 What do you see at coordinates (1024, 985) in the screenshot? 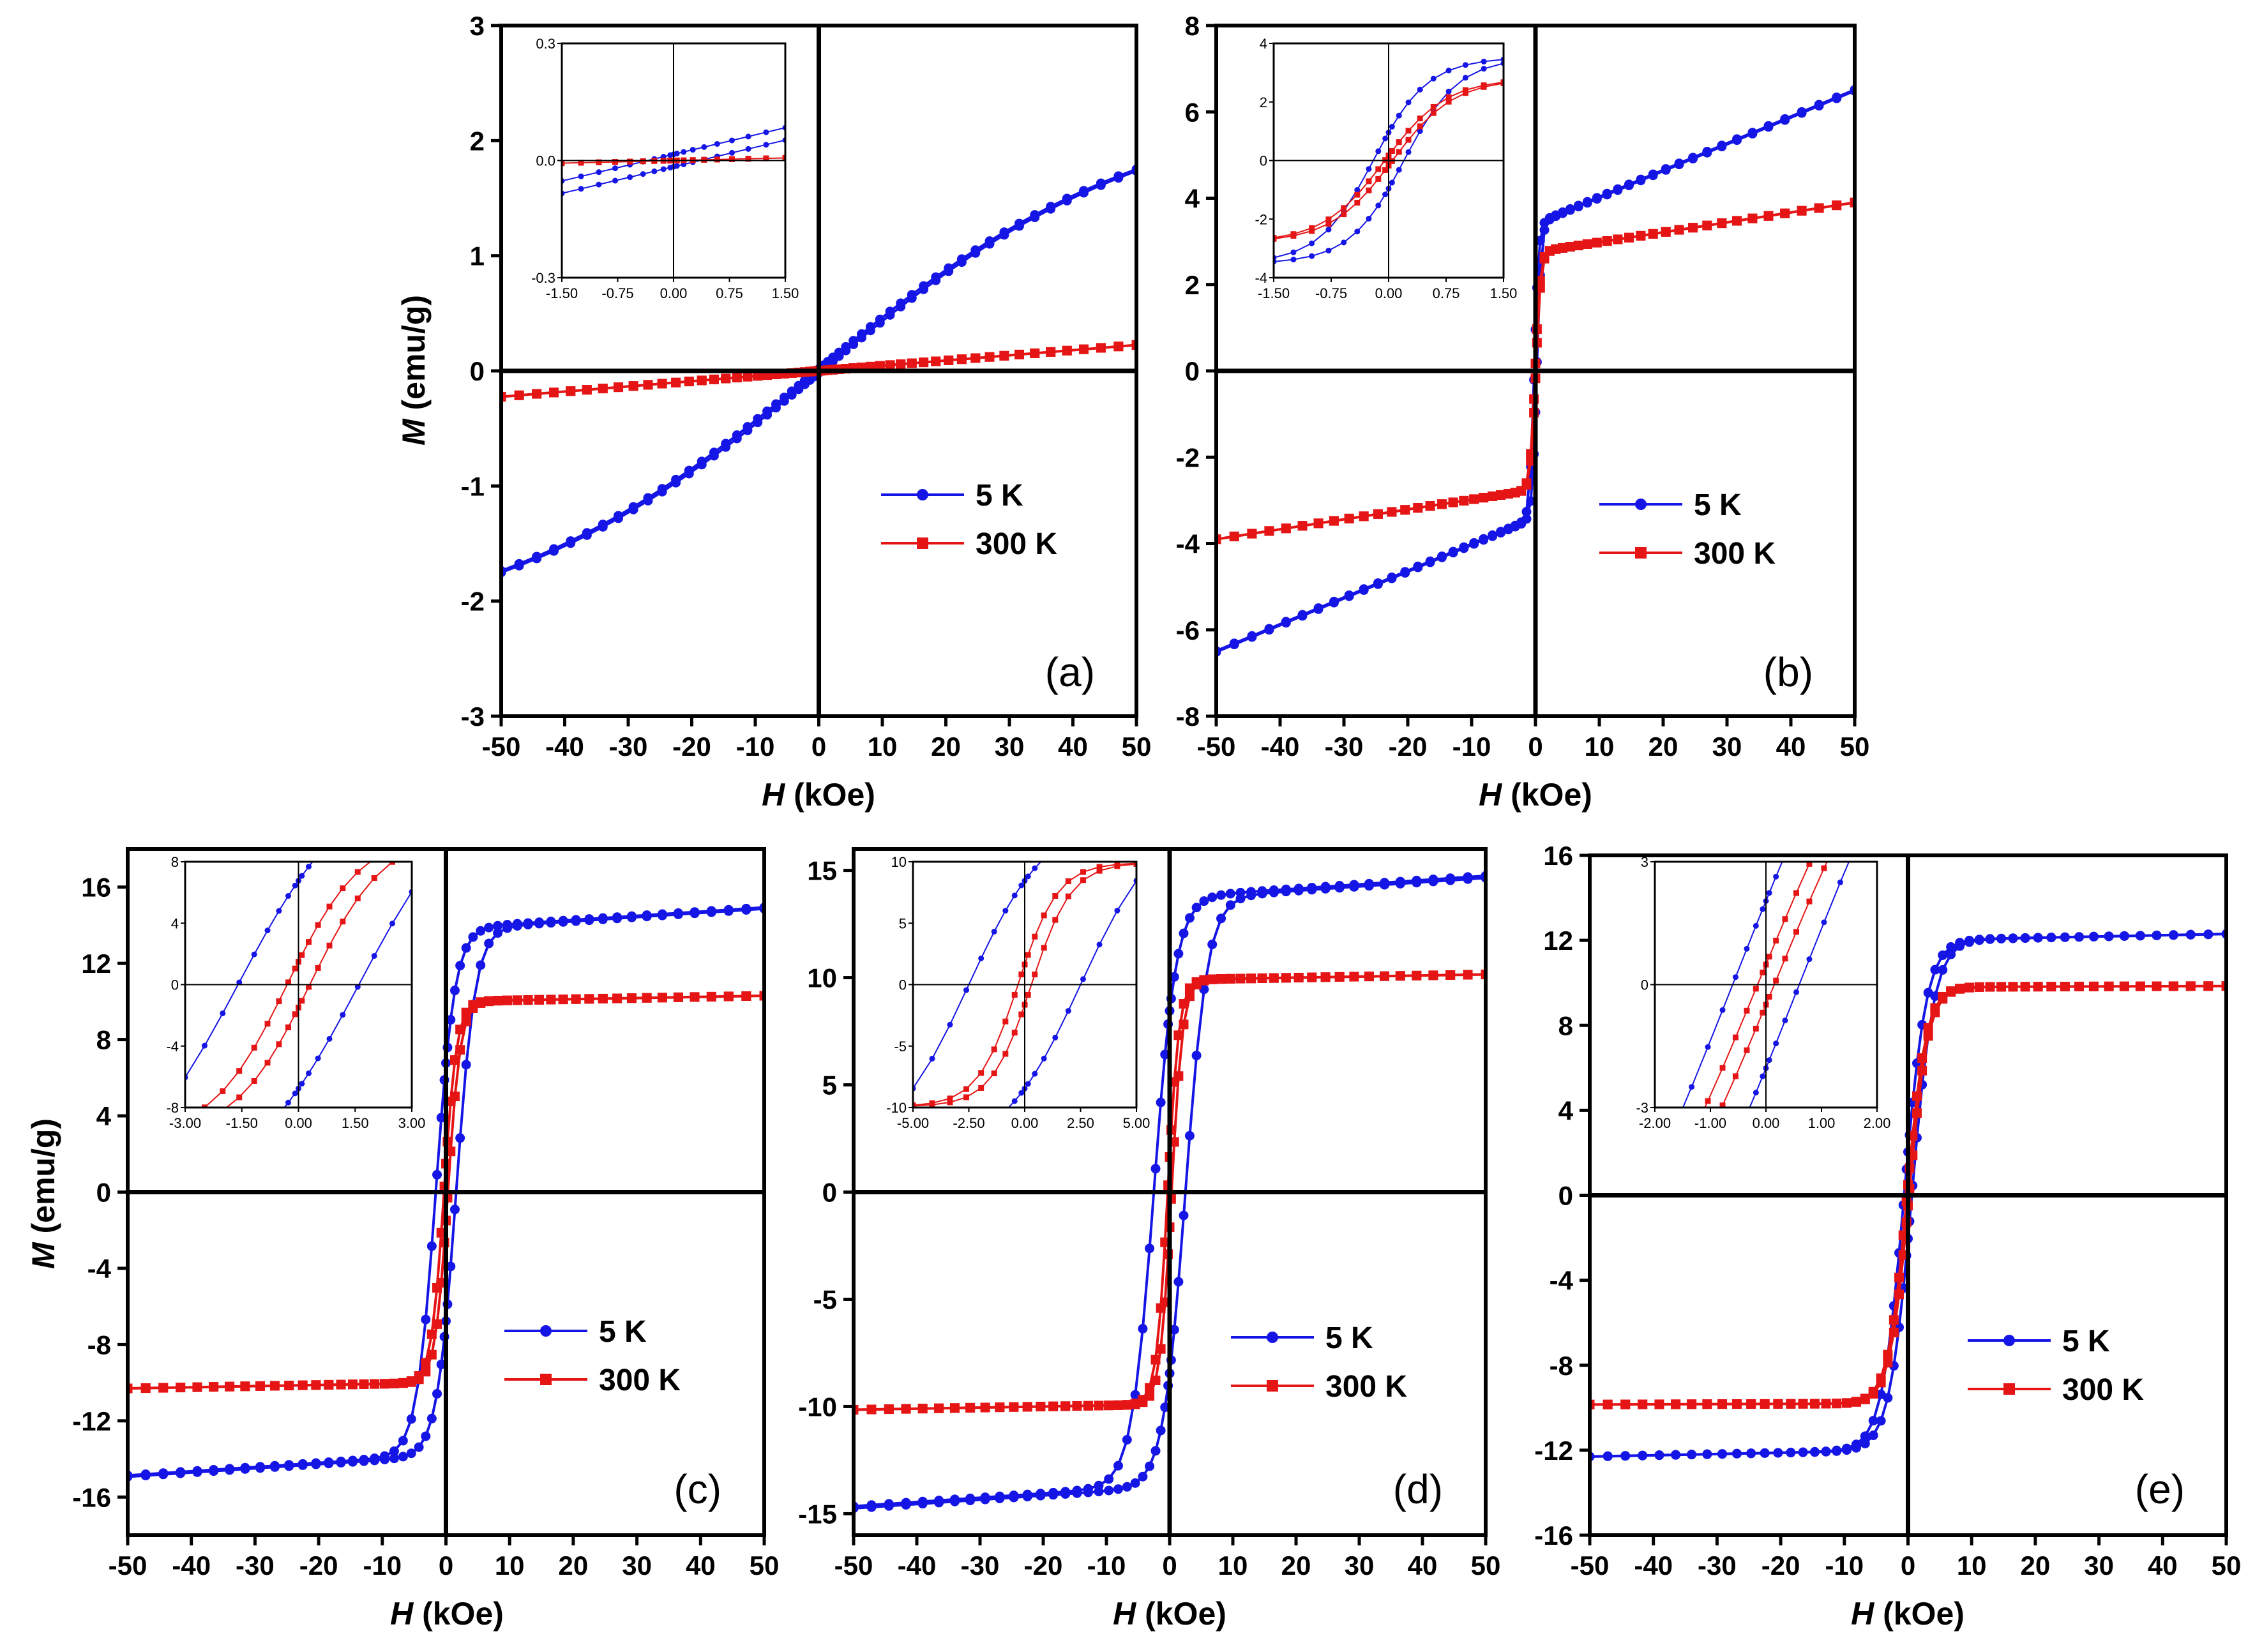
I see `panel-d-inset-5k-curve` at bounding box center [1024, 985].